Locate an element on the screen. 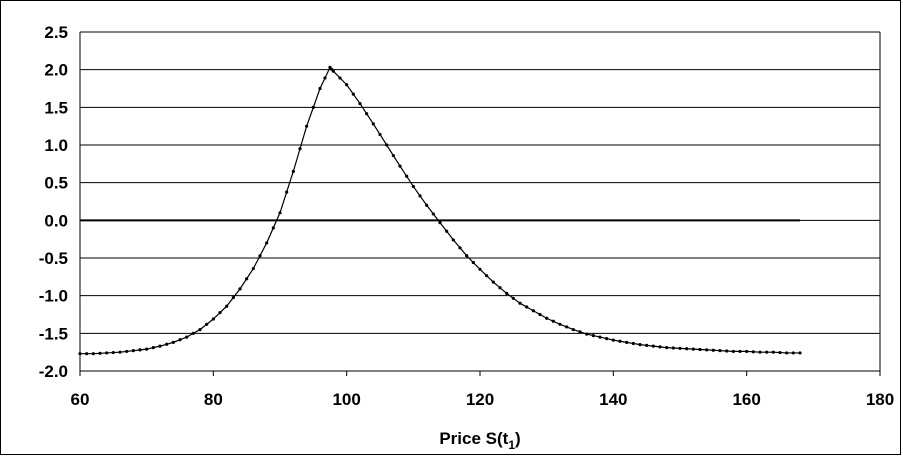 This screenshot has width=903, height=457. x-tick-label: 180 is located at coordinates (880, 399).